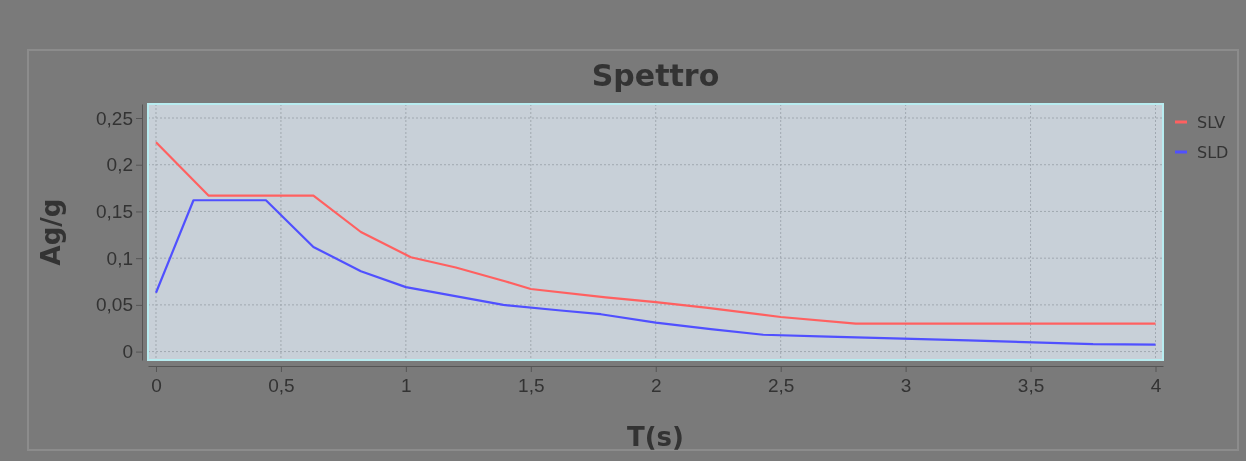  Describe the element at coordinates (781, 386) in the screenshot. I see `x-tick-label: 2,5` at that location.